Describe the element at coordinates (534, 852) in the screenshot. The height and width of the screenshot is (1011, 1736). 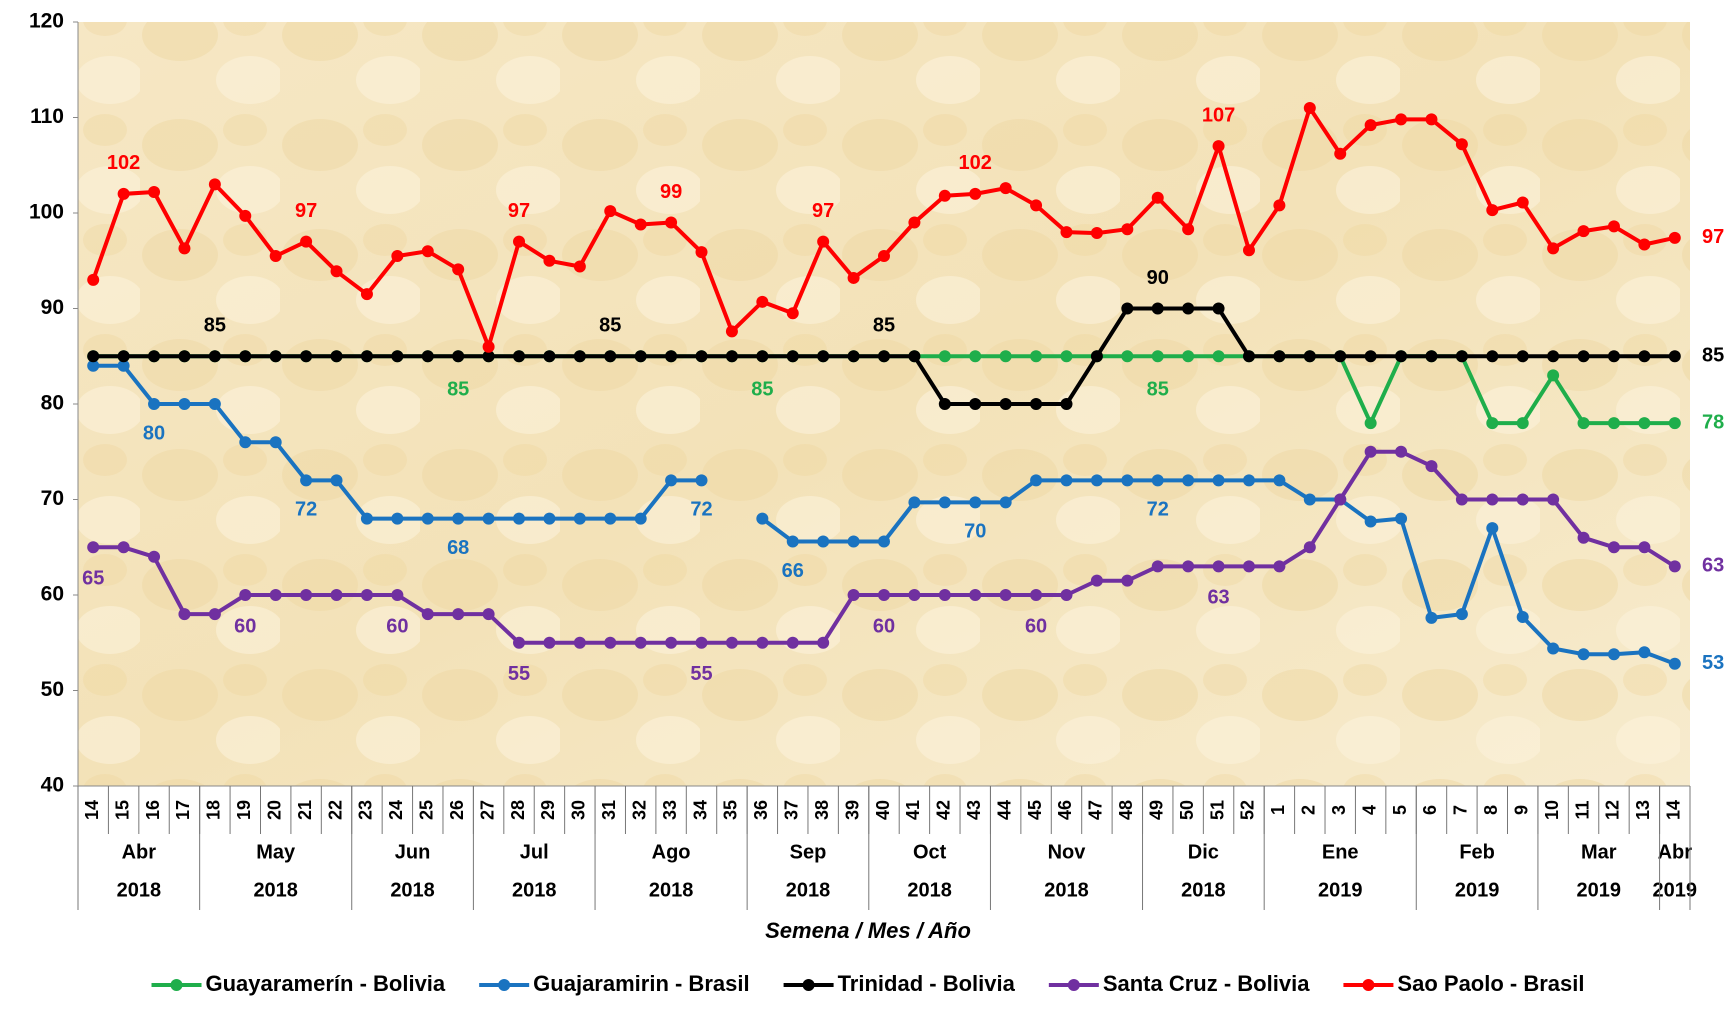
I see `month-label: Jul` at that location.